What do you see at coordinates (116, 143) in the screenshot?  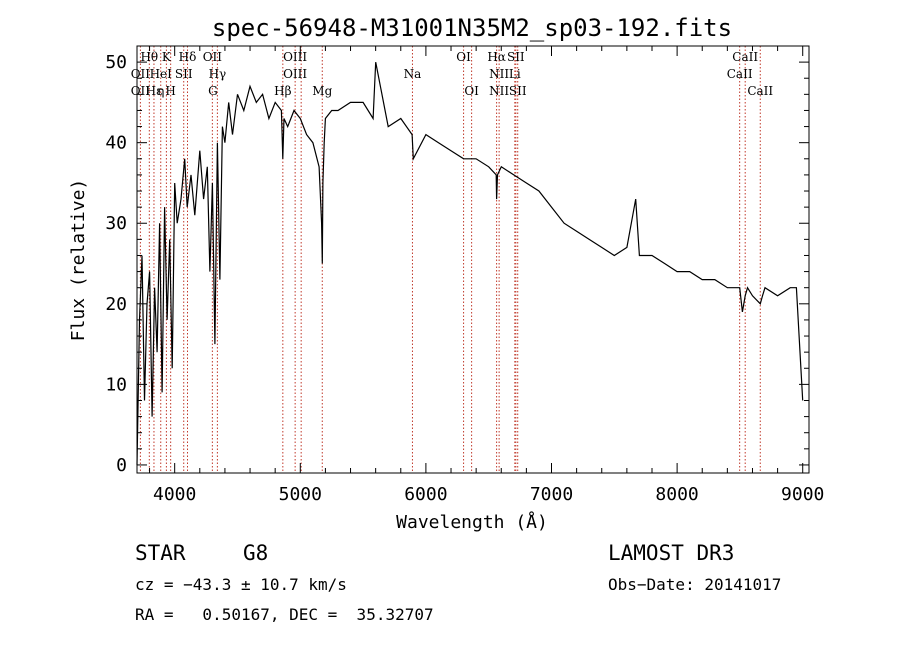 I see `y-tick-label-40: 40` at bounding box center [116, 143].